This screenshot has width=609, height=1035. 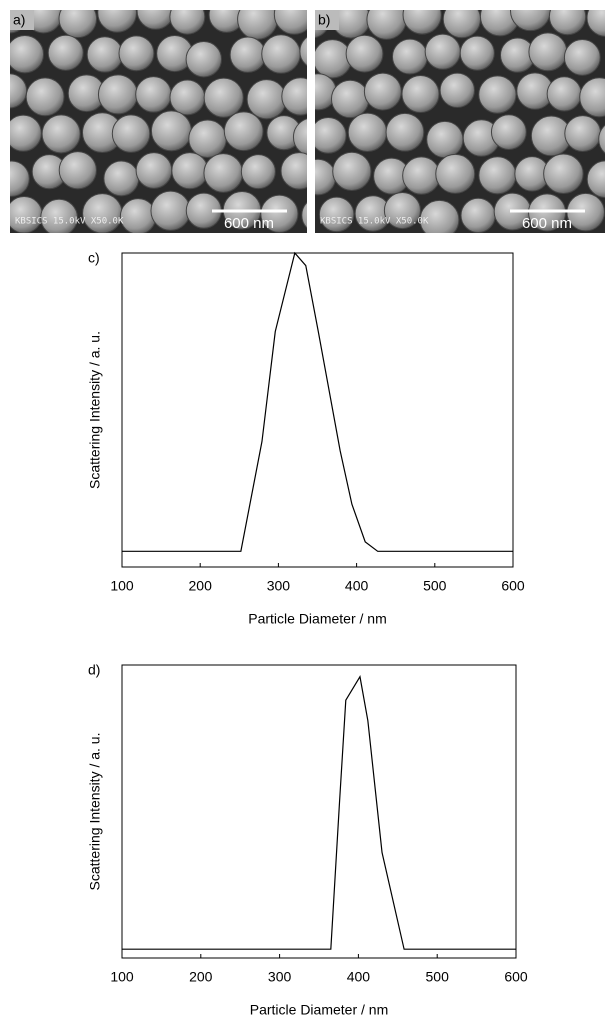 I want to click on x-tick-label: 200, so click(x=201, y=977).